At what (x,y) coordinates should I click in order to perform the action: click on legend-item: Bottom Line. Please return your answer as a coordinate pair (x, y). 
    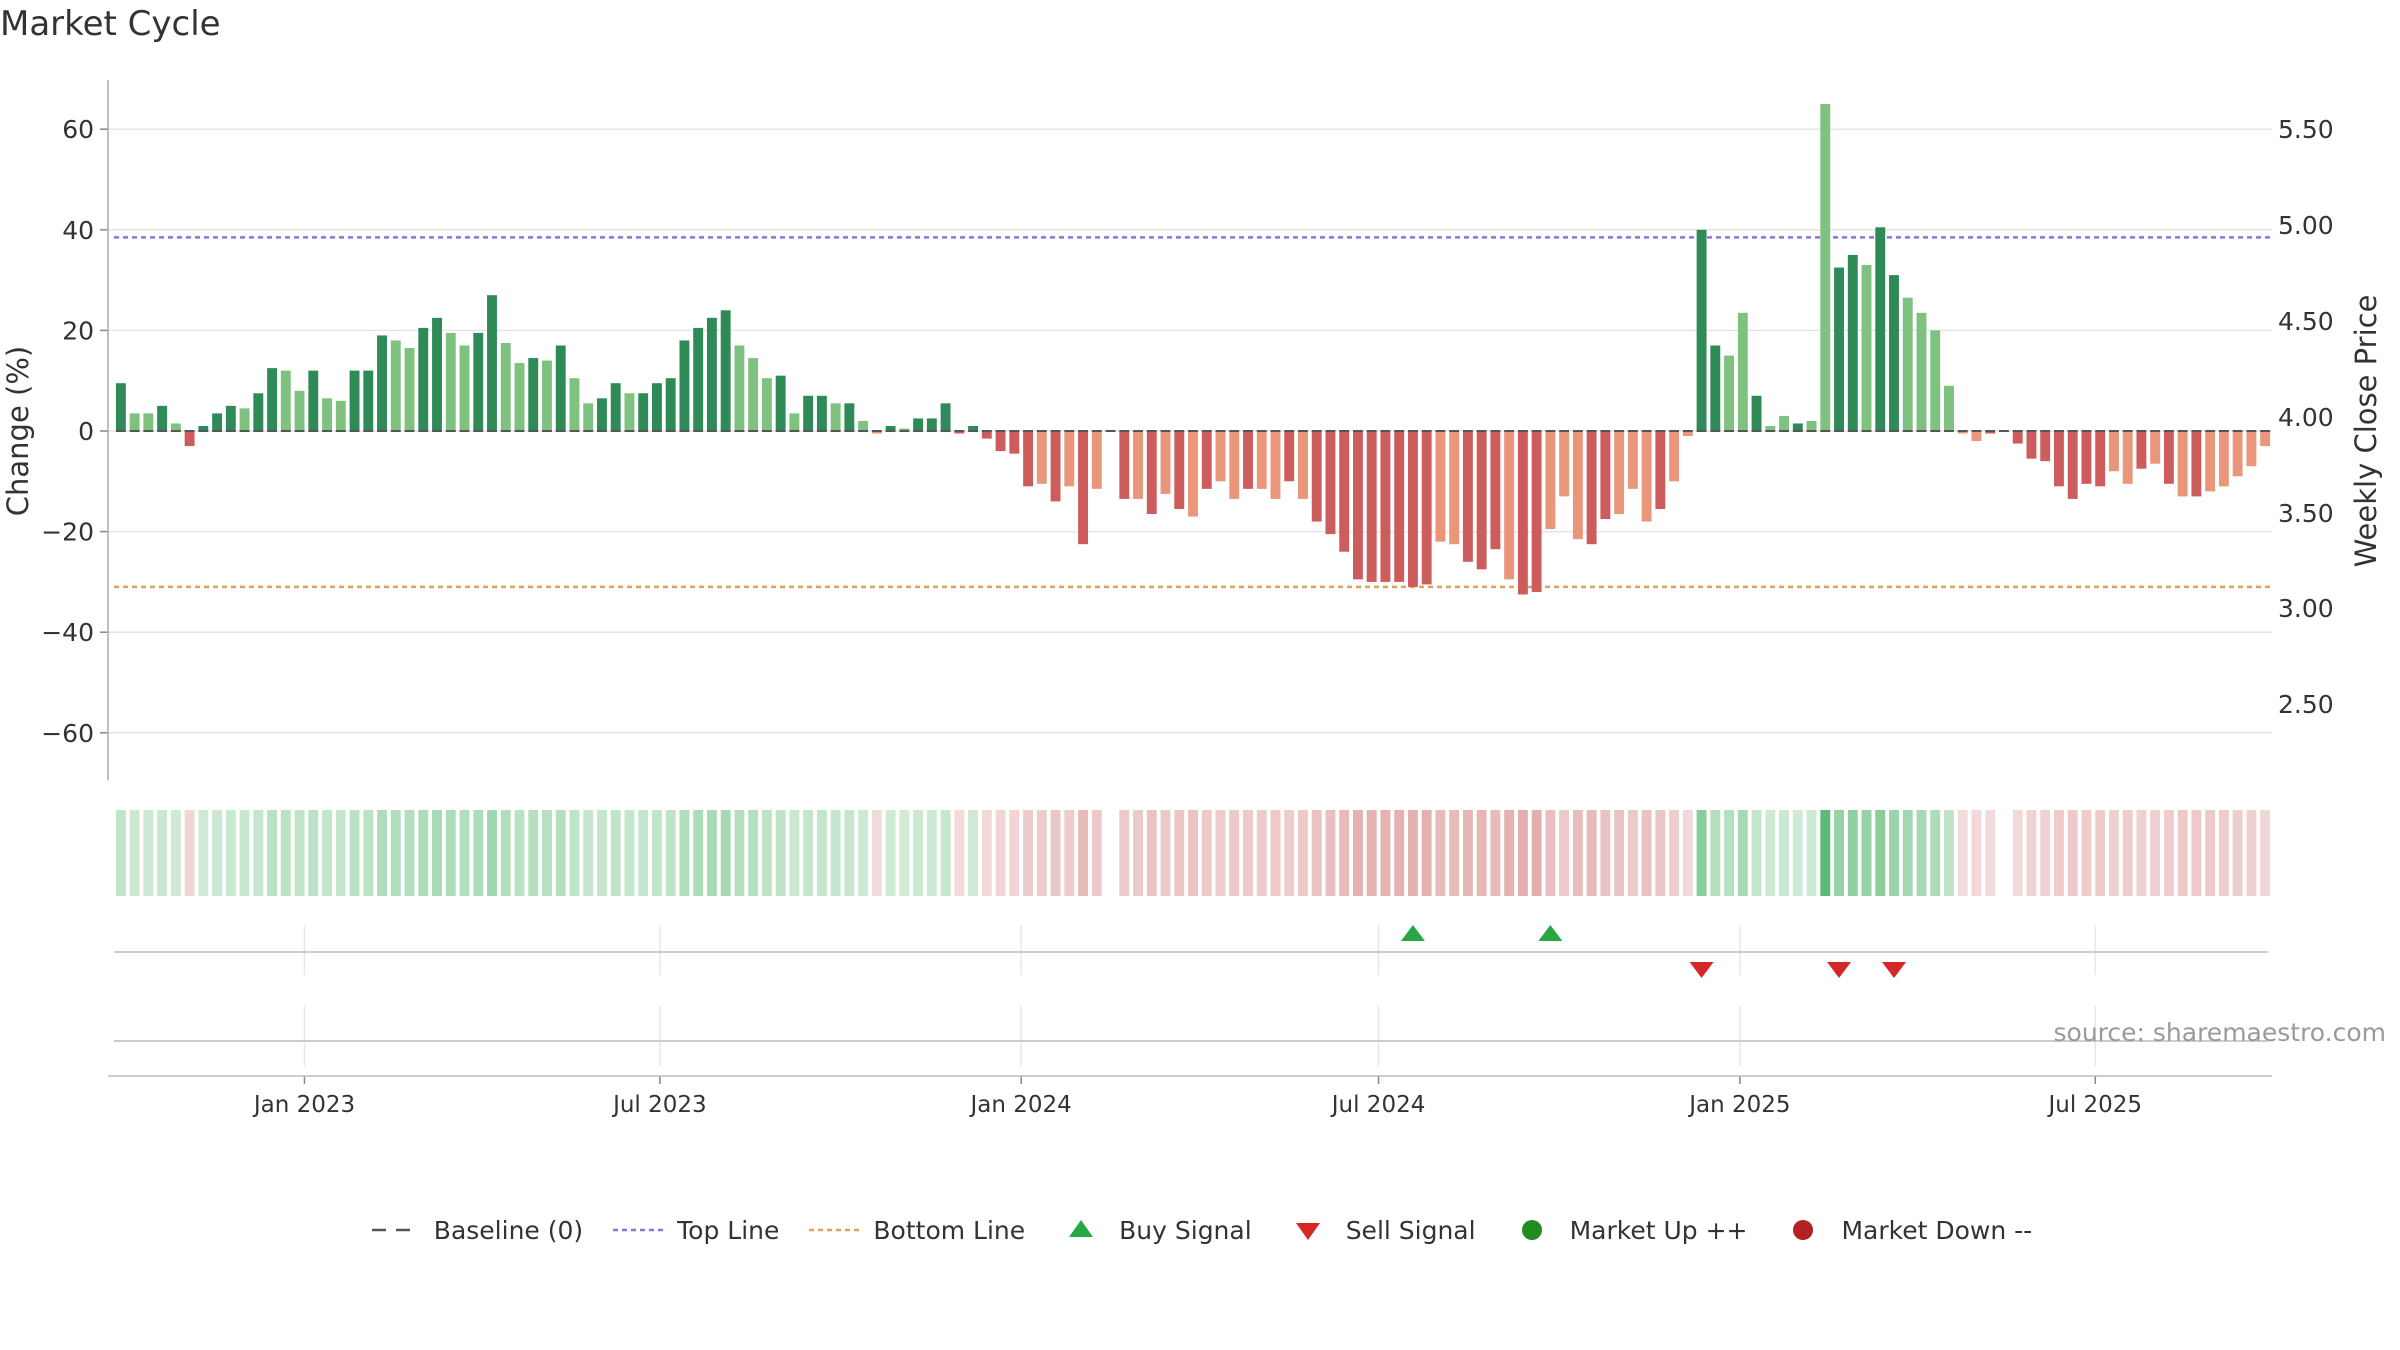
    Looking at the image, I should click on (916, 1230).